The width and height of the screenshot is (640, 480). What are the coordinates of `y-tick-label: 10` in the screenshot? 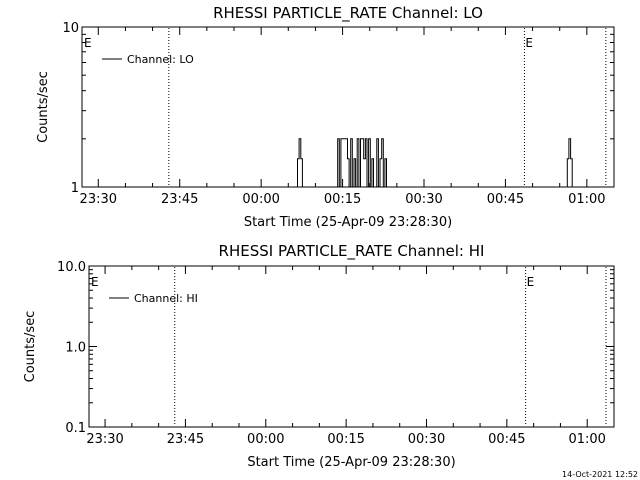 It's located at (70, 28).